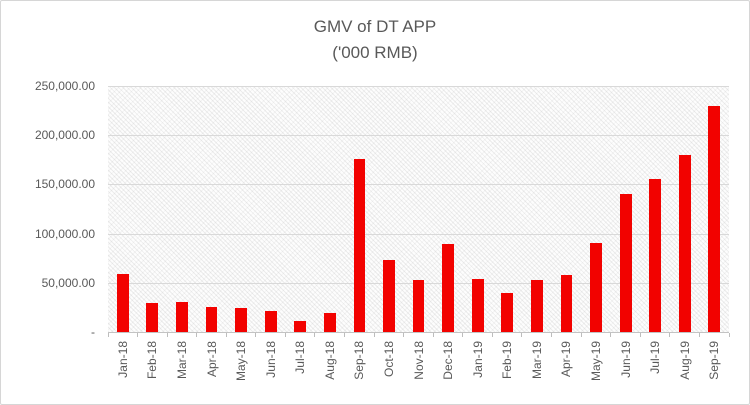  What do you see at coordinates (418, 335) in the screenshot?
I see `x-ticks` at bounding box center [418, 335].